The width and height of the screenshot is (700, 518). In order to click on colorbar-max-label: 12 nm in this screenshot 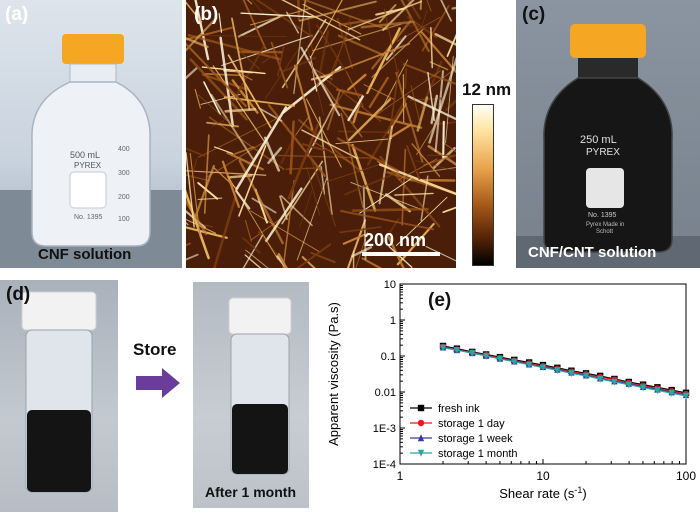, I will do `click(487, 89)`.